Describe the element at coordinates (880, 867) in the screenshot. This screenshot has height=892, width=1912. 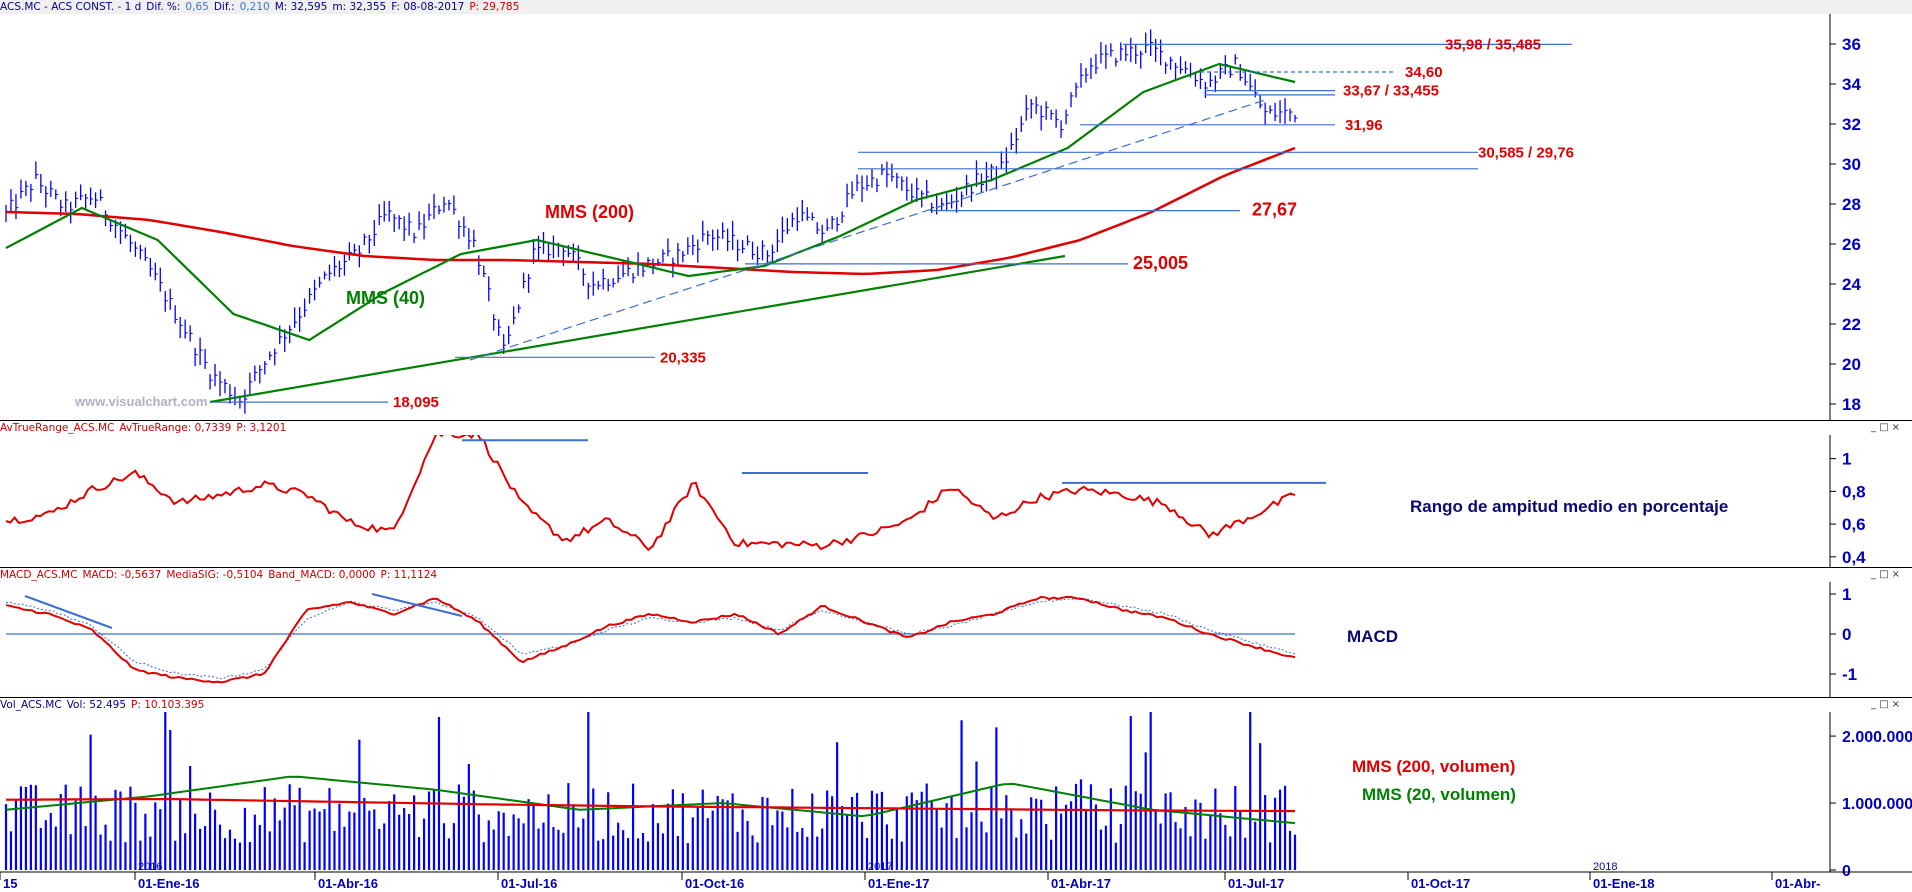
I see `x-year-label: 2017` at that location.